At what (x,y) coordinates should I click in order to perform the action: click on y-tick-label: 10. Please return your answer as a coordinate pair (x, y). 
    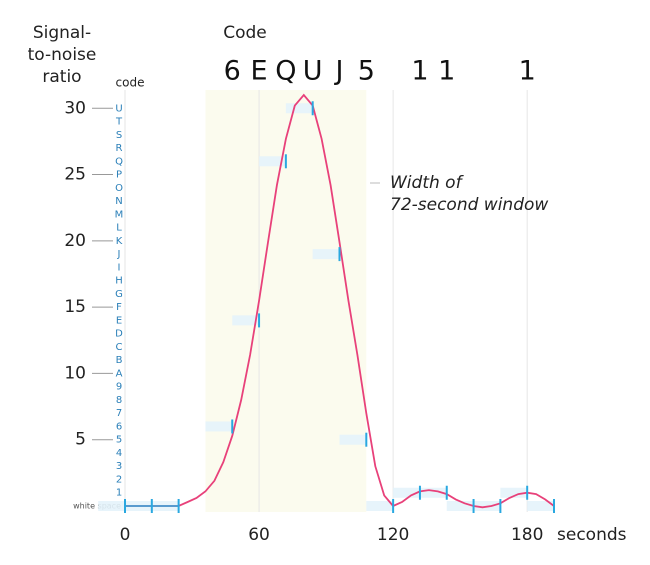
    Looking at the image, I should click on (75, 373).